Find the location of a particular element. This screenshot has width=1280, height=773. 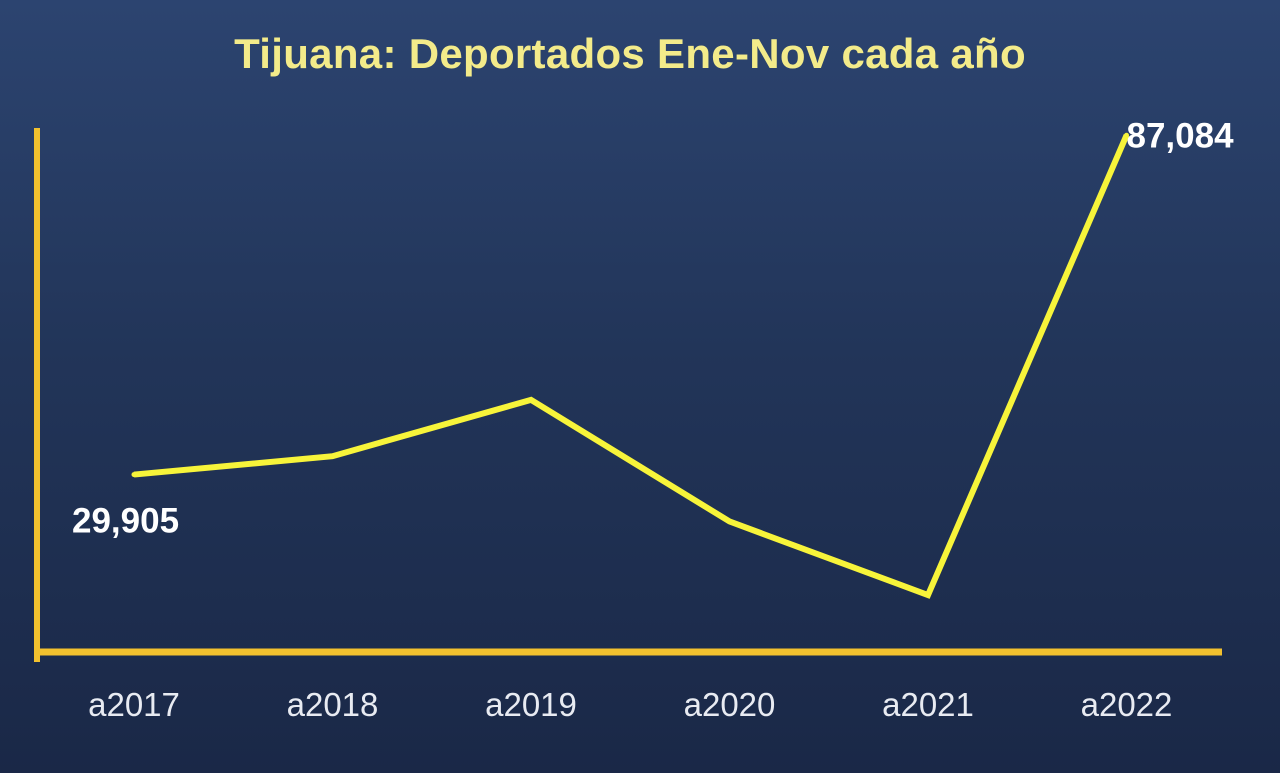

x-tick-label: a2020 is located at coordinates (730, 704).